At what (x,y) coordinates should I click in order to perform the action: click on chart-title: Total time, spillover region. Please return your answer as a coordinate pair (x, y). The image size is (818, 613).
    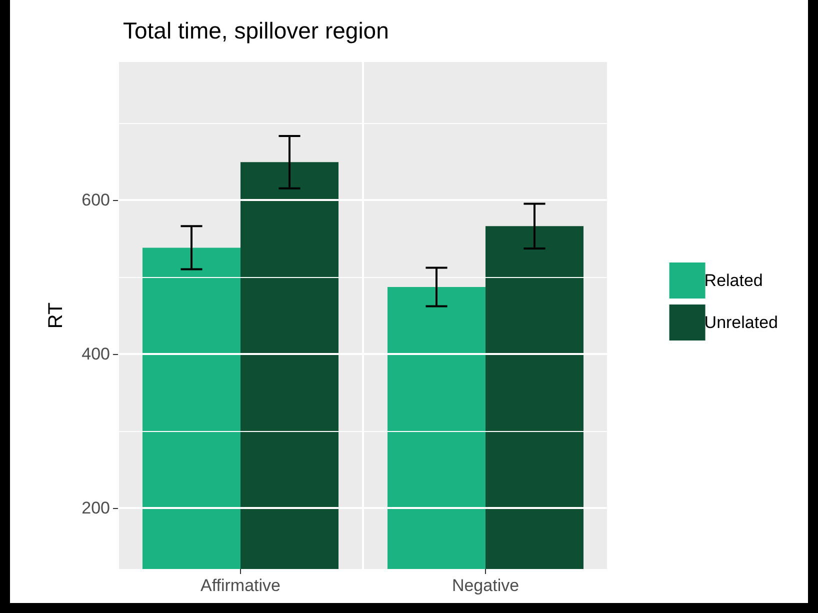
    Looking at the image, I should click on (256, 31).